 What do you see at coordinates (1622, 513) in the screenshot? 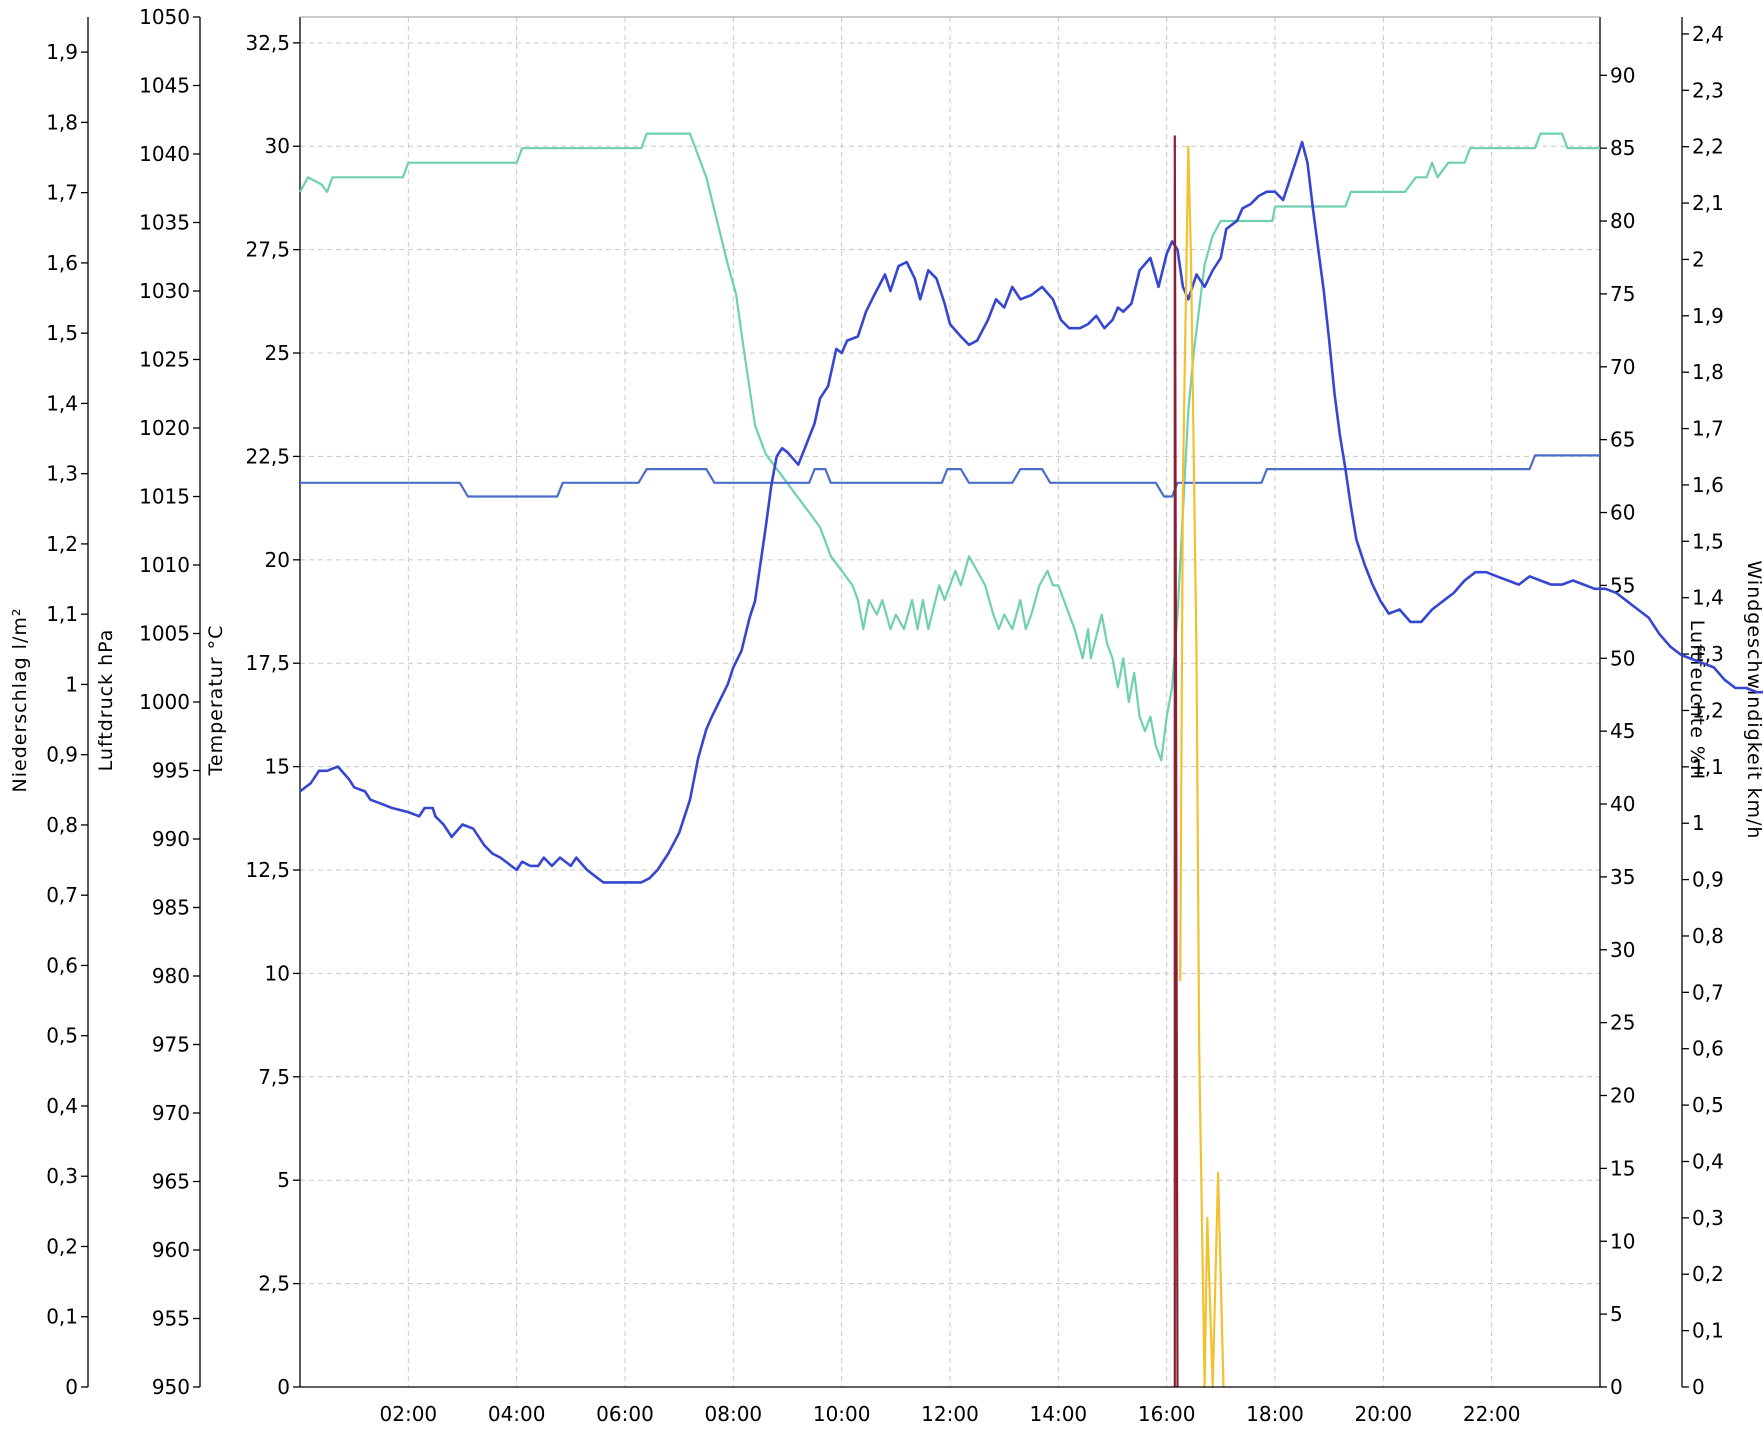
I see `humidity-tick-label: 60` at bounding box center [1622, 513].